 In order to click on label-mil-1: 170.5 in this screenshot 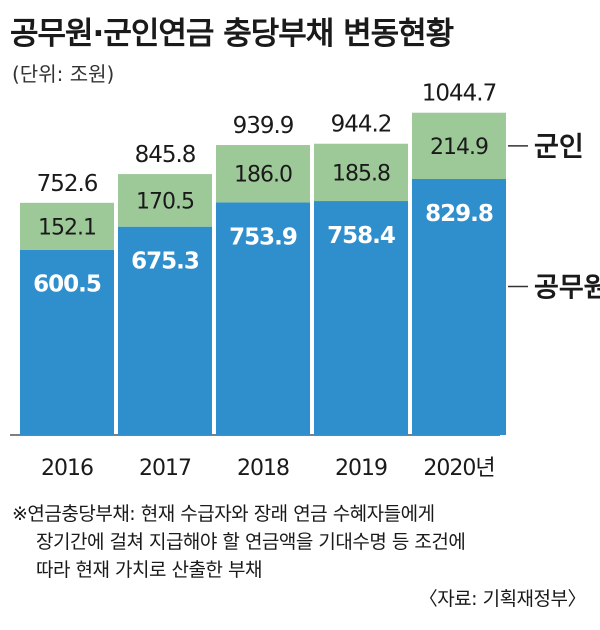, I will do `click(165, 201)`.